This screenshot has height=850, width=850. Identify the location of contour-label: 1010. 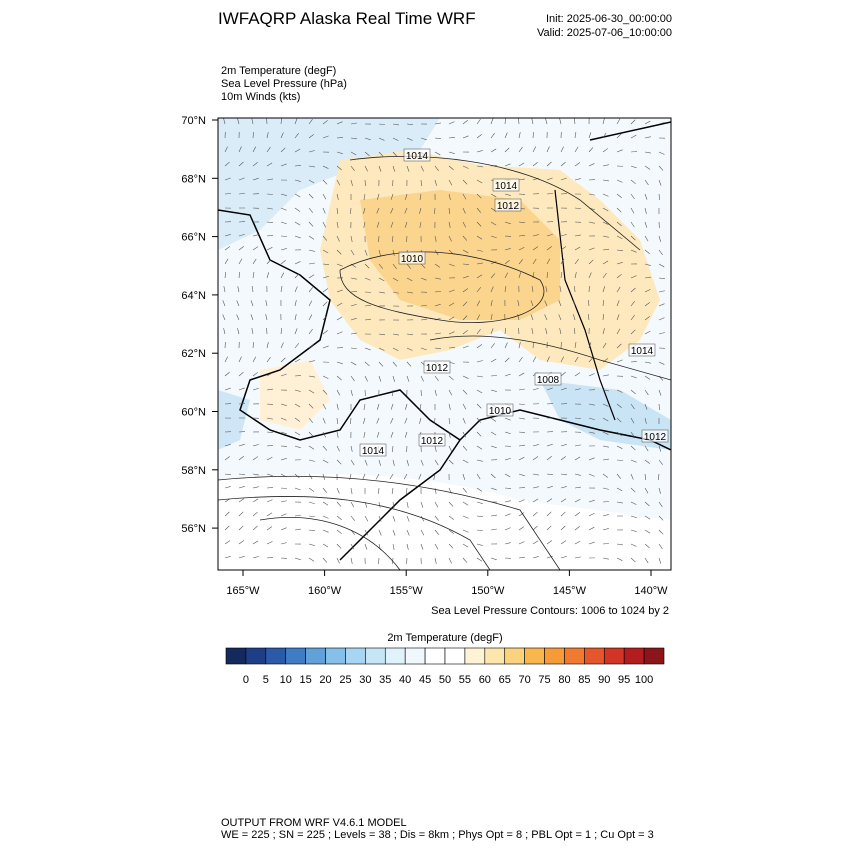
(412, 259).